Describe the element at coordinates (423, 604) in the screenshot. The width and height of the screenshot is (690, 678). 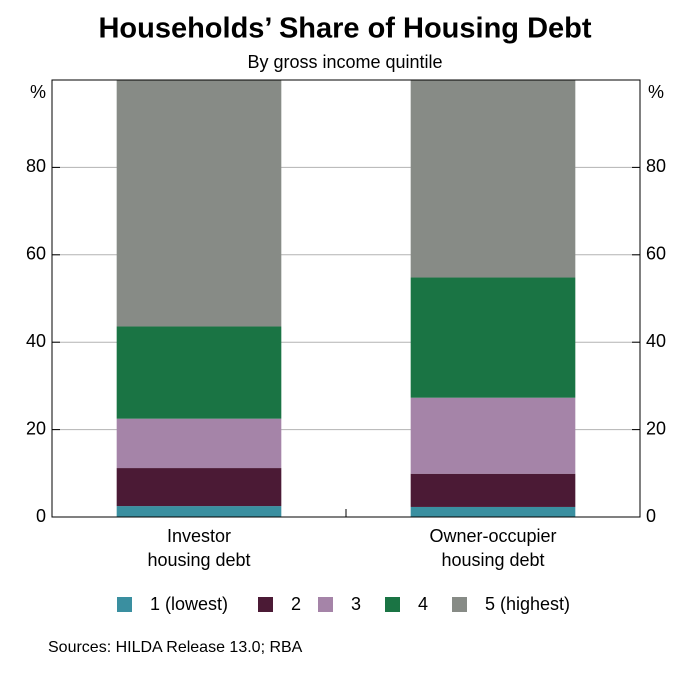
I see `legend-label: 4` at that location.